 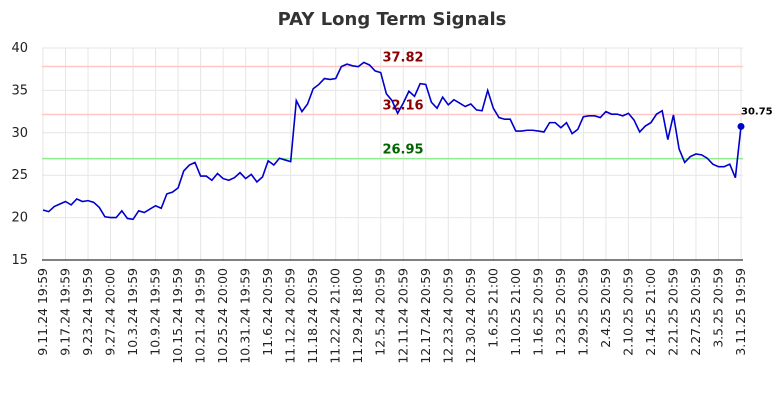 What do you see at coordinates (132, 312) in the screenshot?
I see `x-tick-label: 10.3.24 19:59` at bounding box center [132, 312].